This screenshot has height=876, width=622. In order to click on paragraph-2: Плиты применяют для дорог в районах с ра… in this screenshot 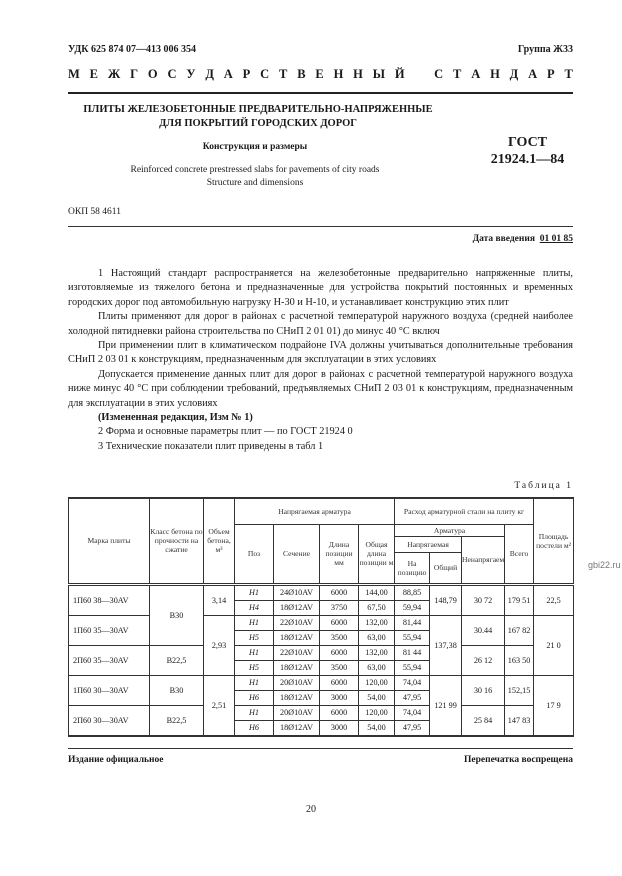, I will do `click(320, 324)`.